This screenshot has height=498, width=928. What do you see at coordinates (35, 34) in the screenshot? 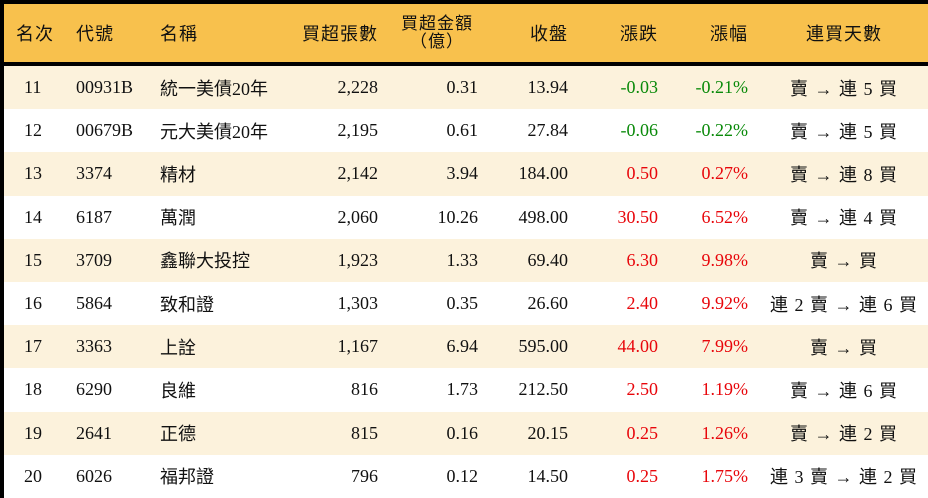
I see `header-rank: 名次` at bounding box center [35, 34].